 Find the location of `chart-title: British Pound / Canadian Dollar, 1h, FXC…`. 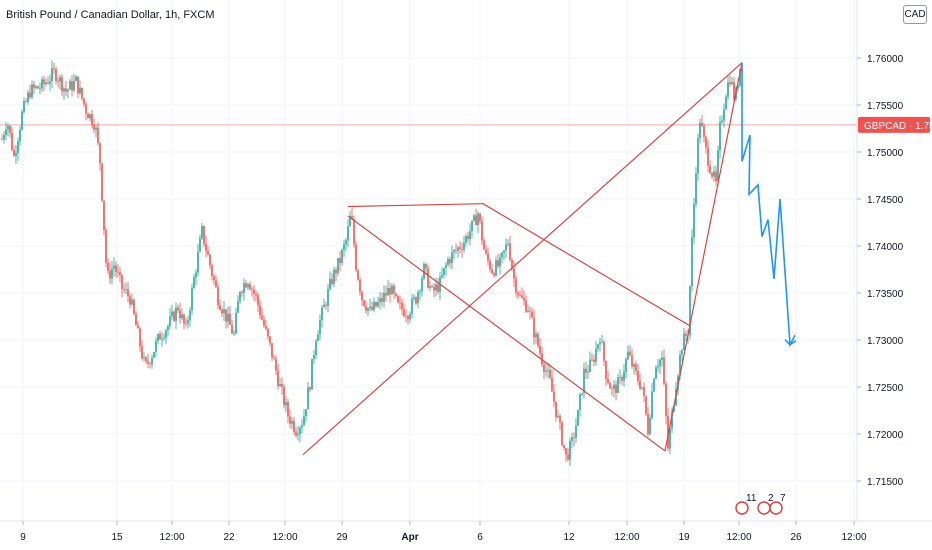

chart-title: British Pound / Canadian Dollar, 1h, FXC… is located at coordinates (110, 15).